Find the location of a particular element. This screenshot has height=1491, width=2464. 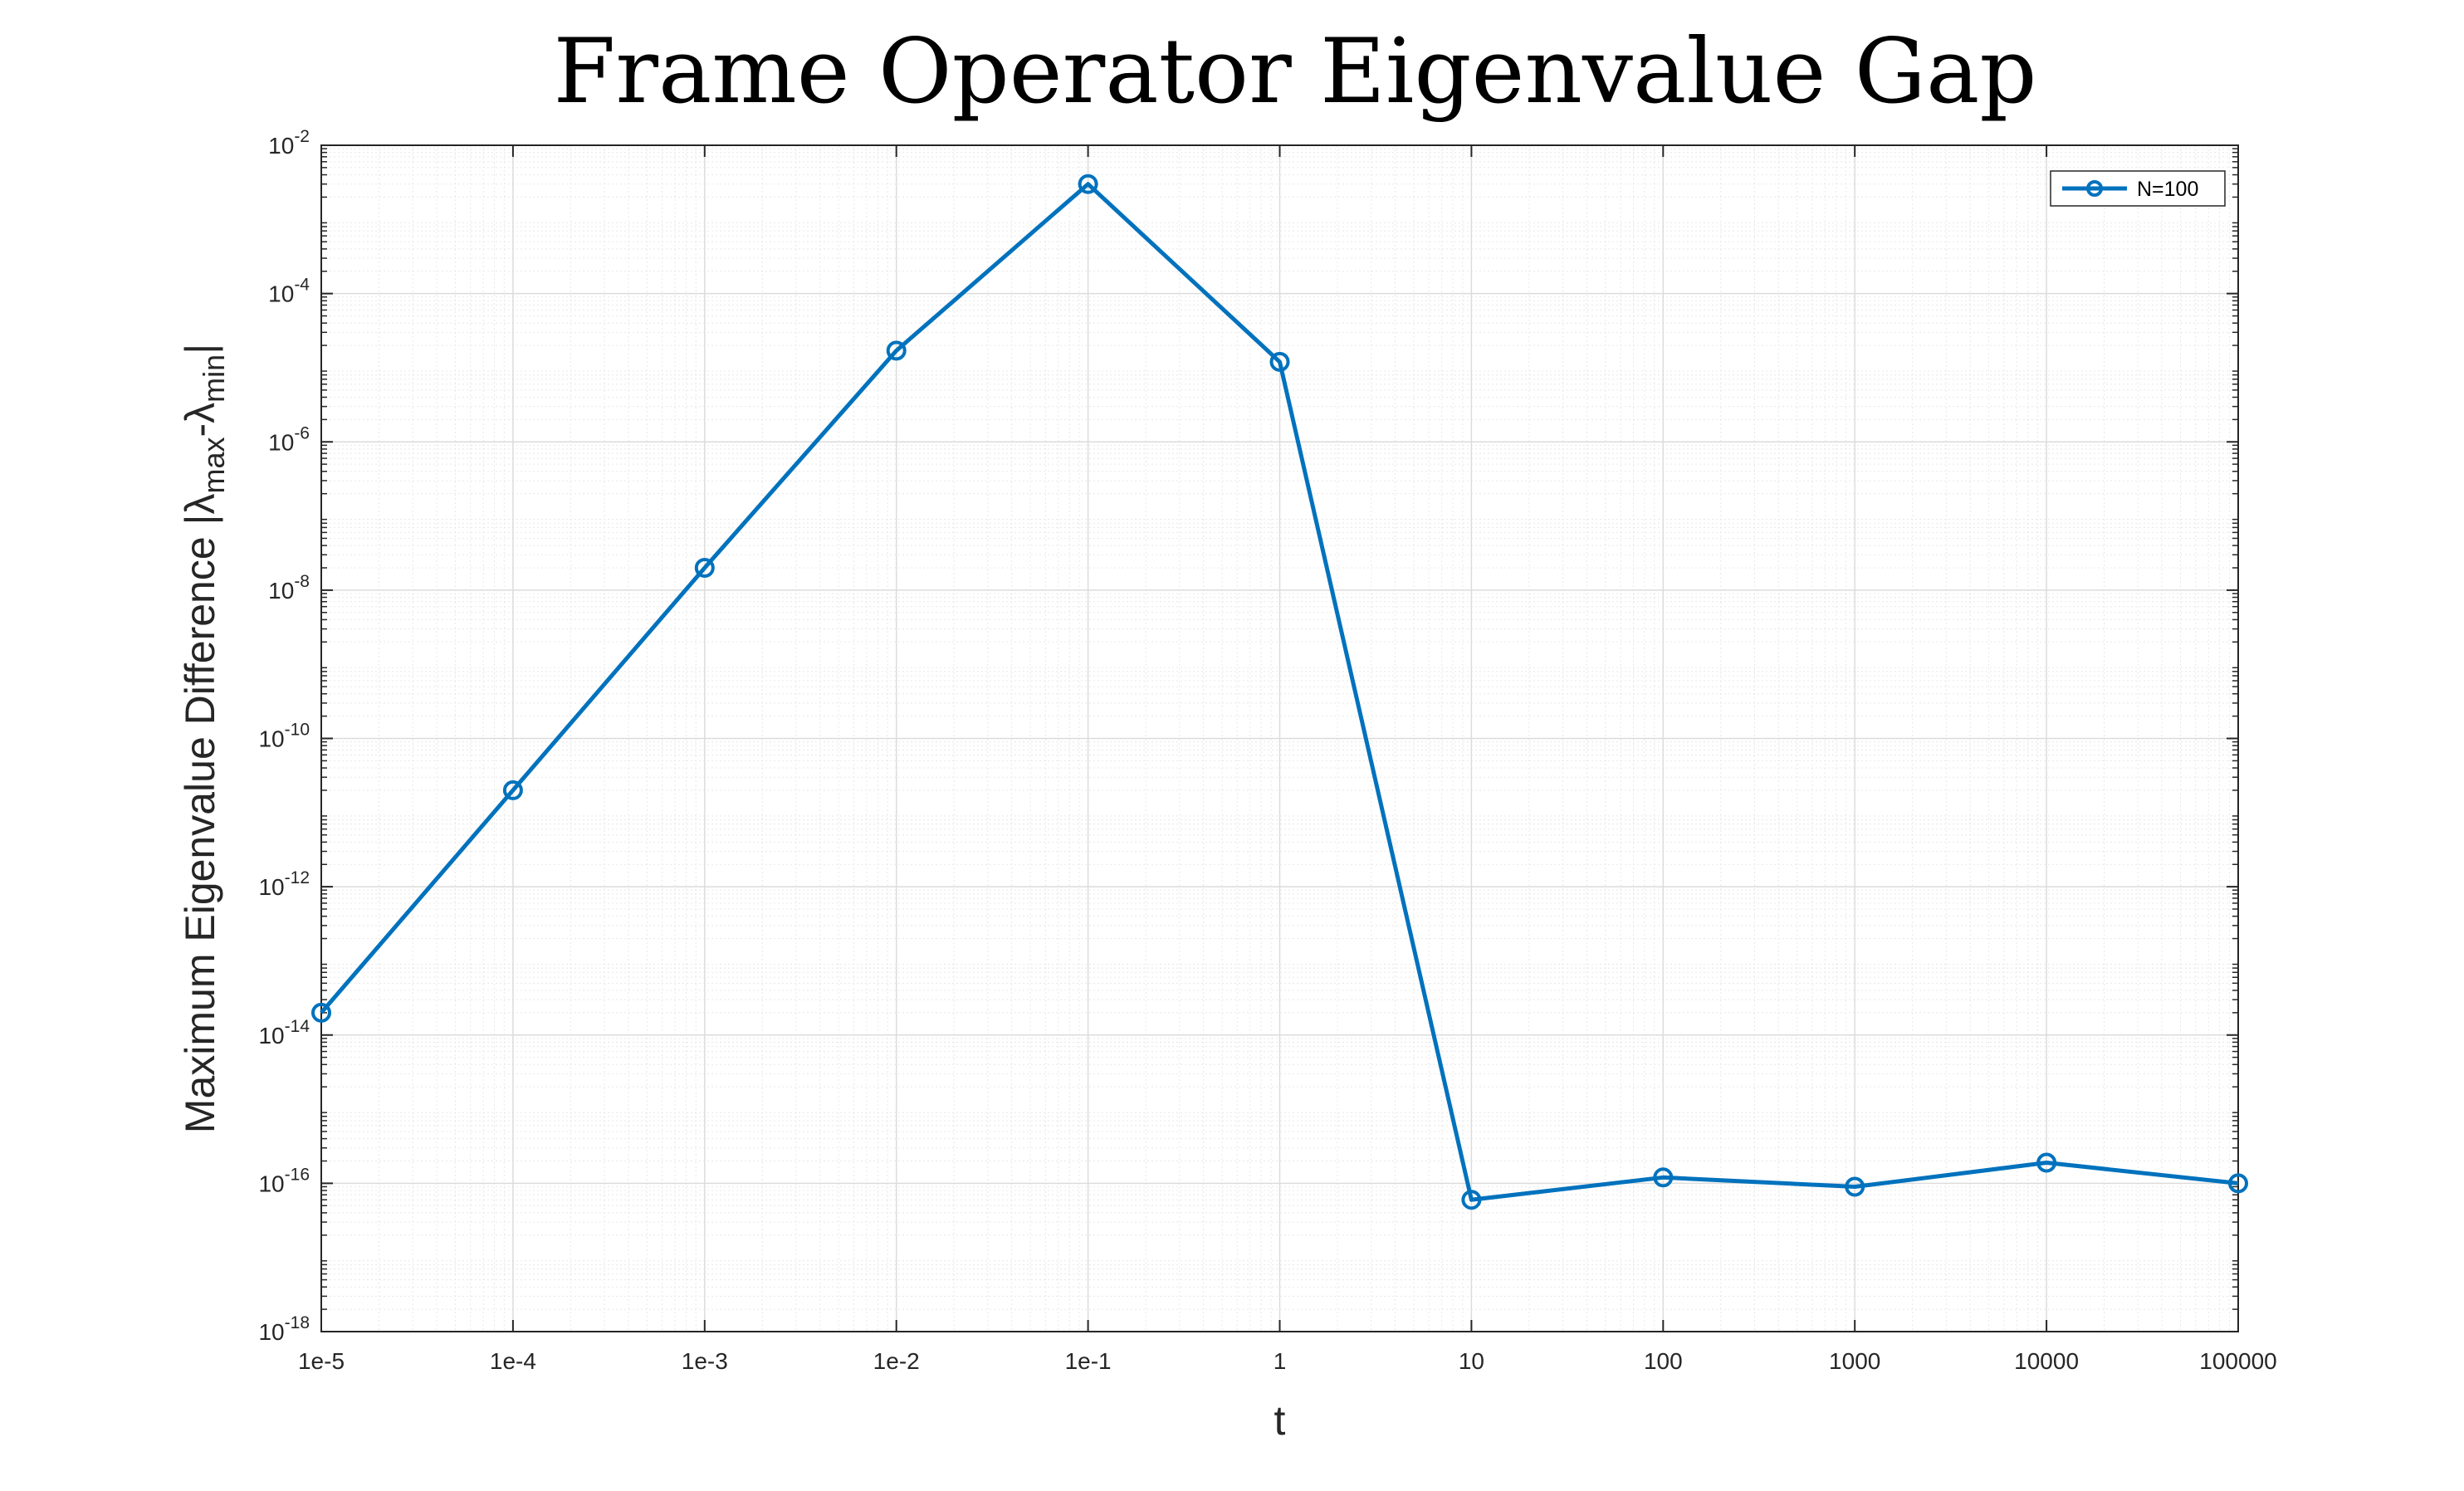

x-axis-title: t is located at coordinates (1280, 1420).